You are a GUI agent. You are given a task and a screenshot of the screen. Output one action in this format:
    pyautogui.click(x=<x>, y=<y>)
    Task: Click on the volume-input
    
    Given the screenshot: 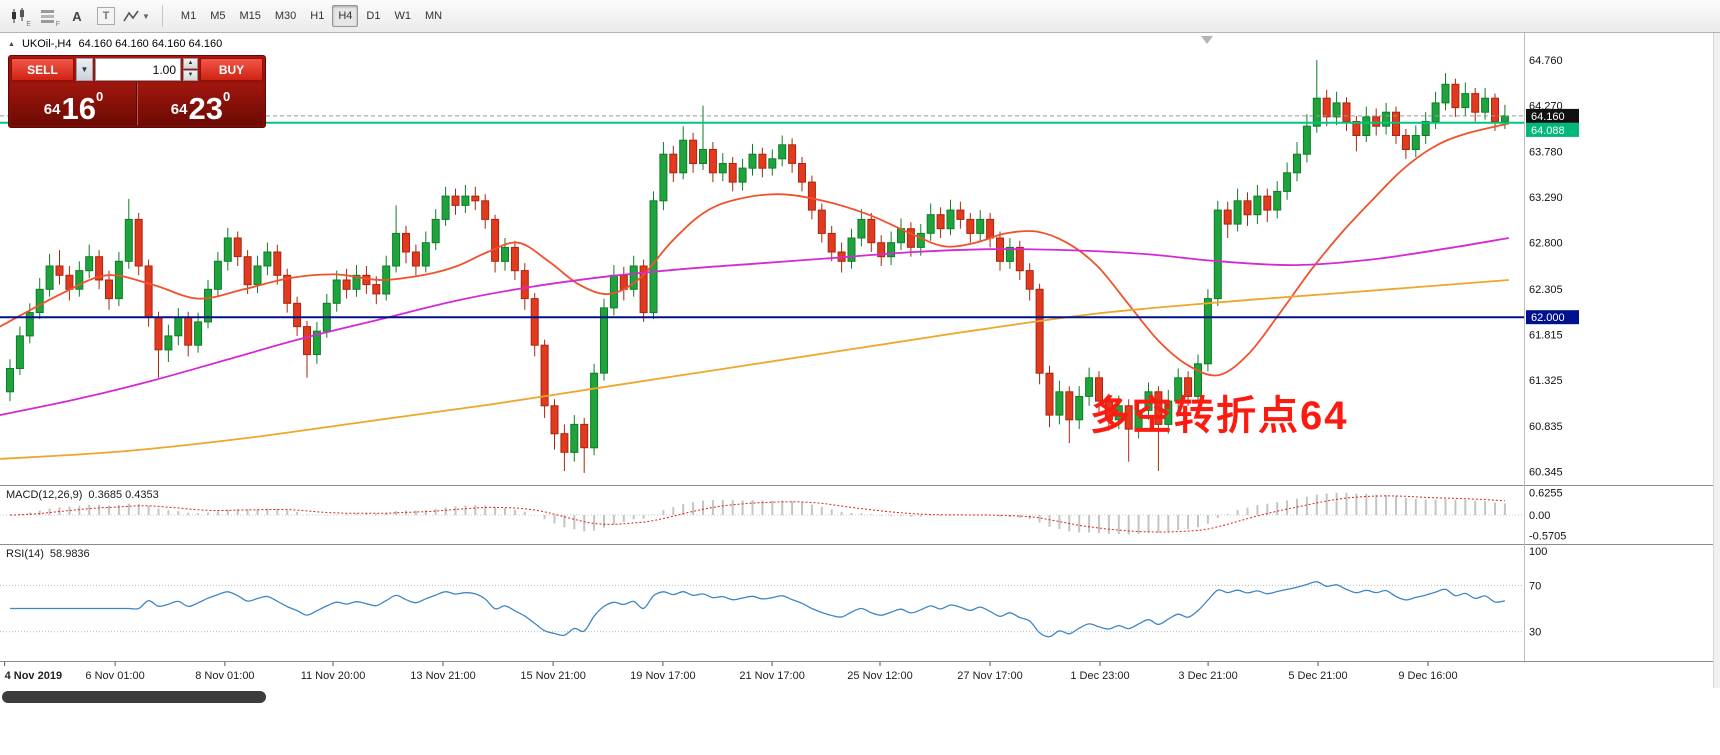 What is the action you would take?
    pyautogui.click(x=138, y=69)
    